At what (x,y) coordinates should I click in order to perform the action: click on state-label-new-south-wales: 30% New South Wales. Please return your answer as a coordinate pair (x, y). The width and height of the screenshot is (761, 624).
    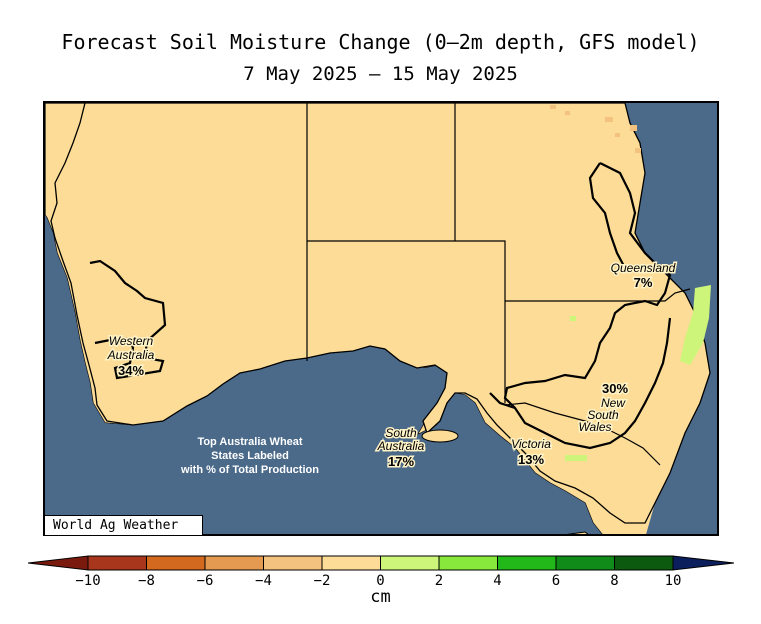
    Looking at the image, I should click on (603, 408).